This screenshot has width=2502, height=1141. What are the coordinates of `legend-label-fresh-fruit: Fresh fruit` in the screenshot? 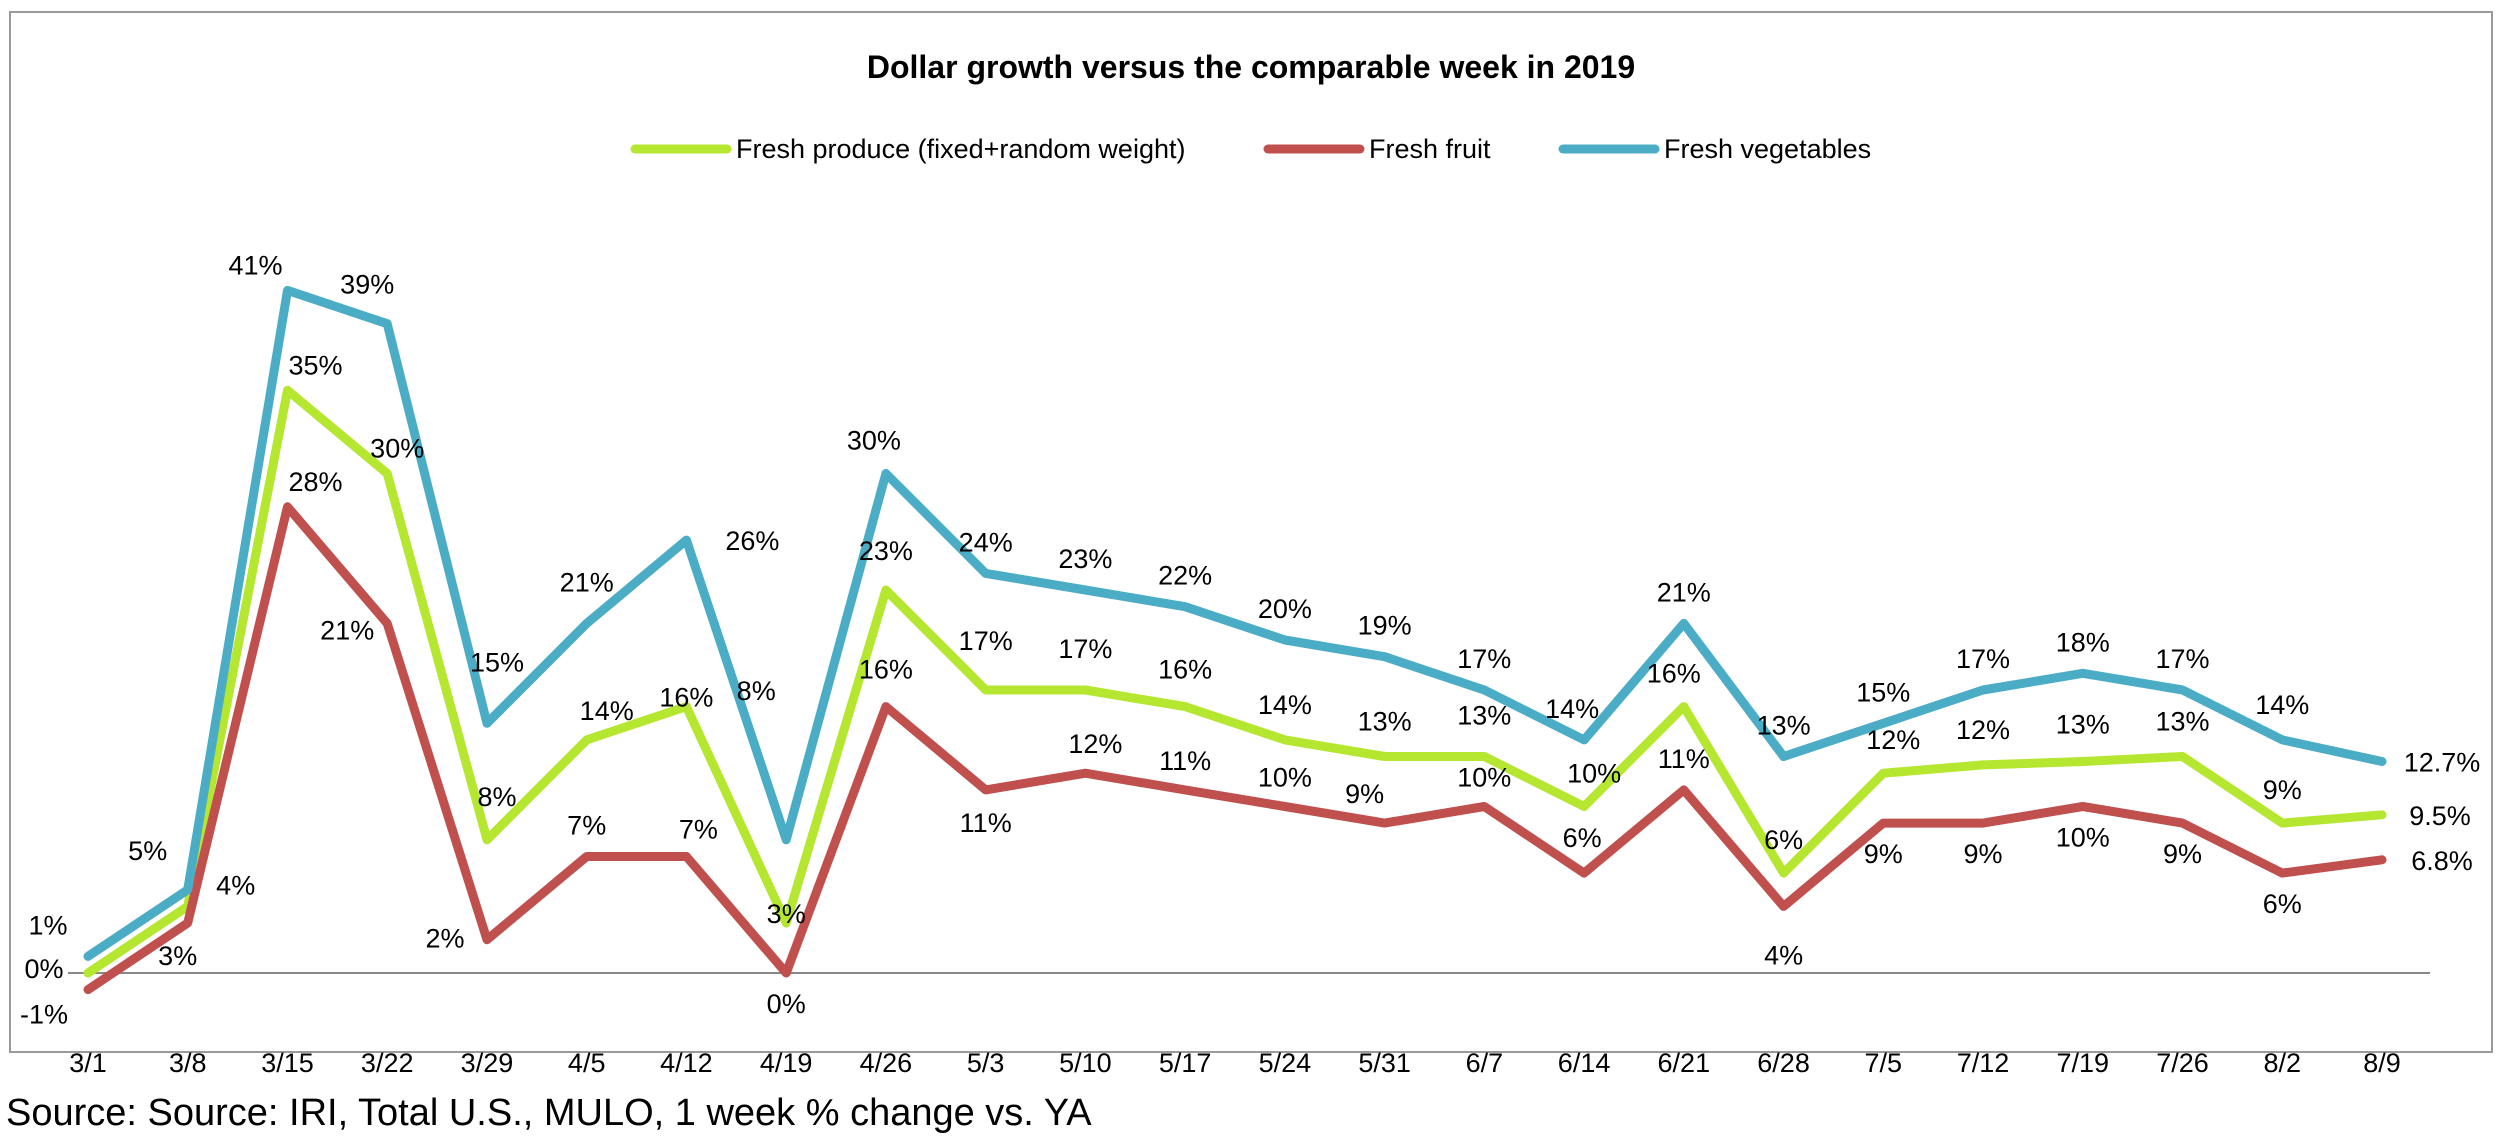 It's located at (1430, 149).